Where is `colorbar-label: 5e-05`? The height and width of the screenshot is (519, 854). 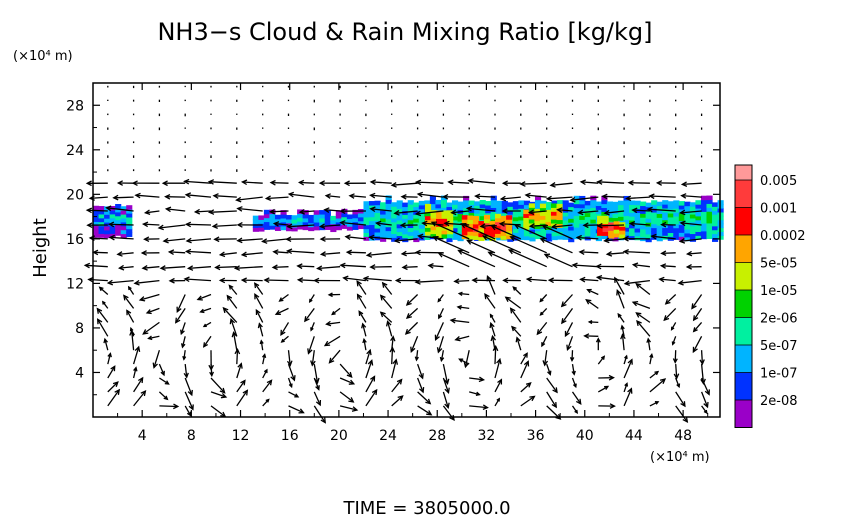 colorbar-label: 5e-05 is located at coordinates (779, 264).